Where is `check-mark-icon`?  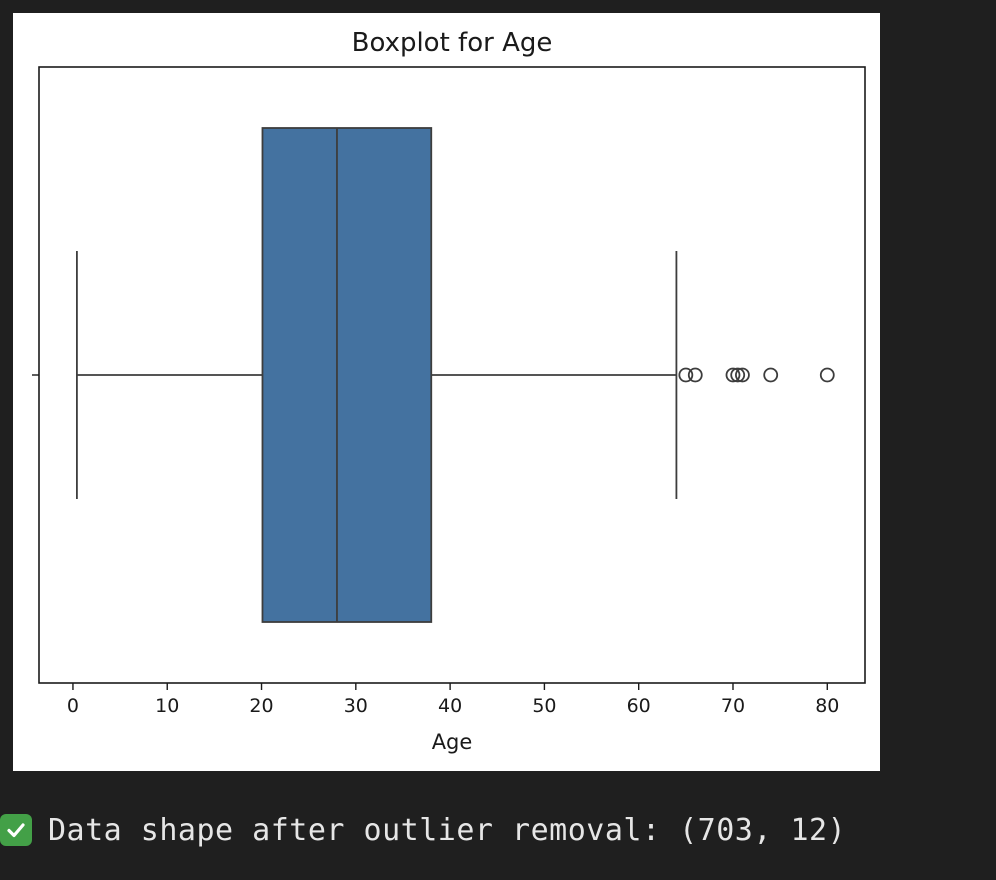
check-mark-icon is located at coordinates (16, 830).